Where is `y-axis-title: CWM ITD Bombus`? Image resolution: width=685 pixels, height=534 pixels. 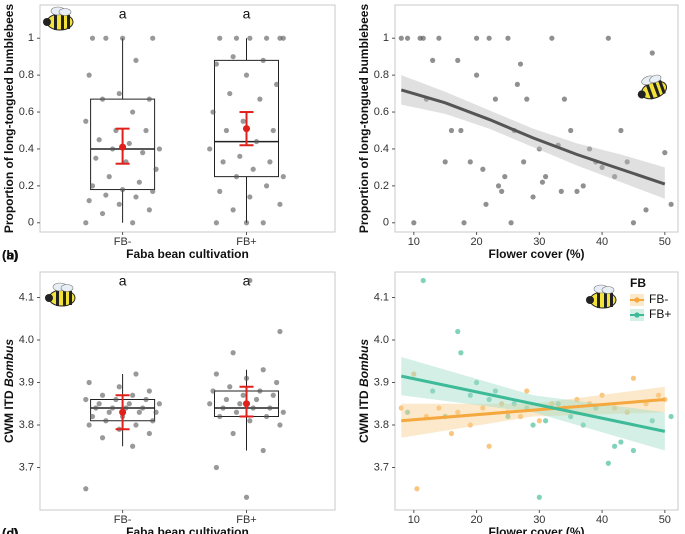
y-axis-title: CWM ITD Bombus is located at coordinates (364, 391).